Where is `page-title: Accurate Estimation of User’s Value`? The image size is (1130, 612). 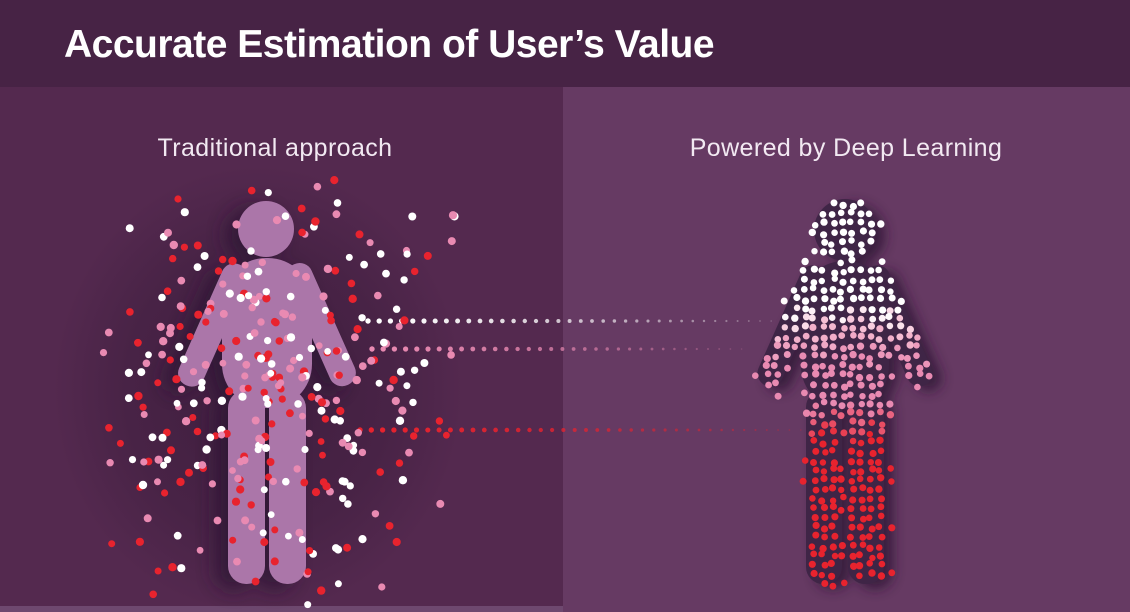
page-title: Accurate Estimation of User’s Value is located at coordinates (389, 44).